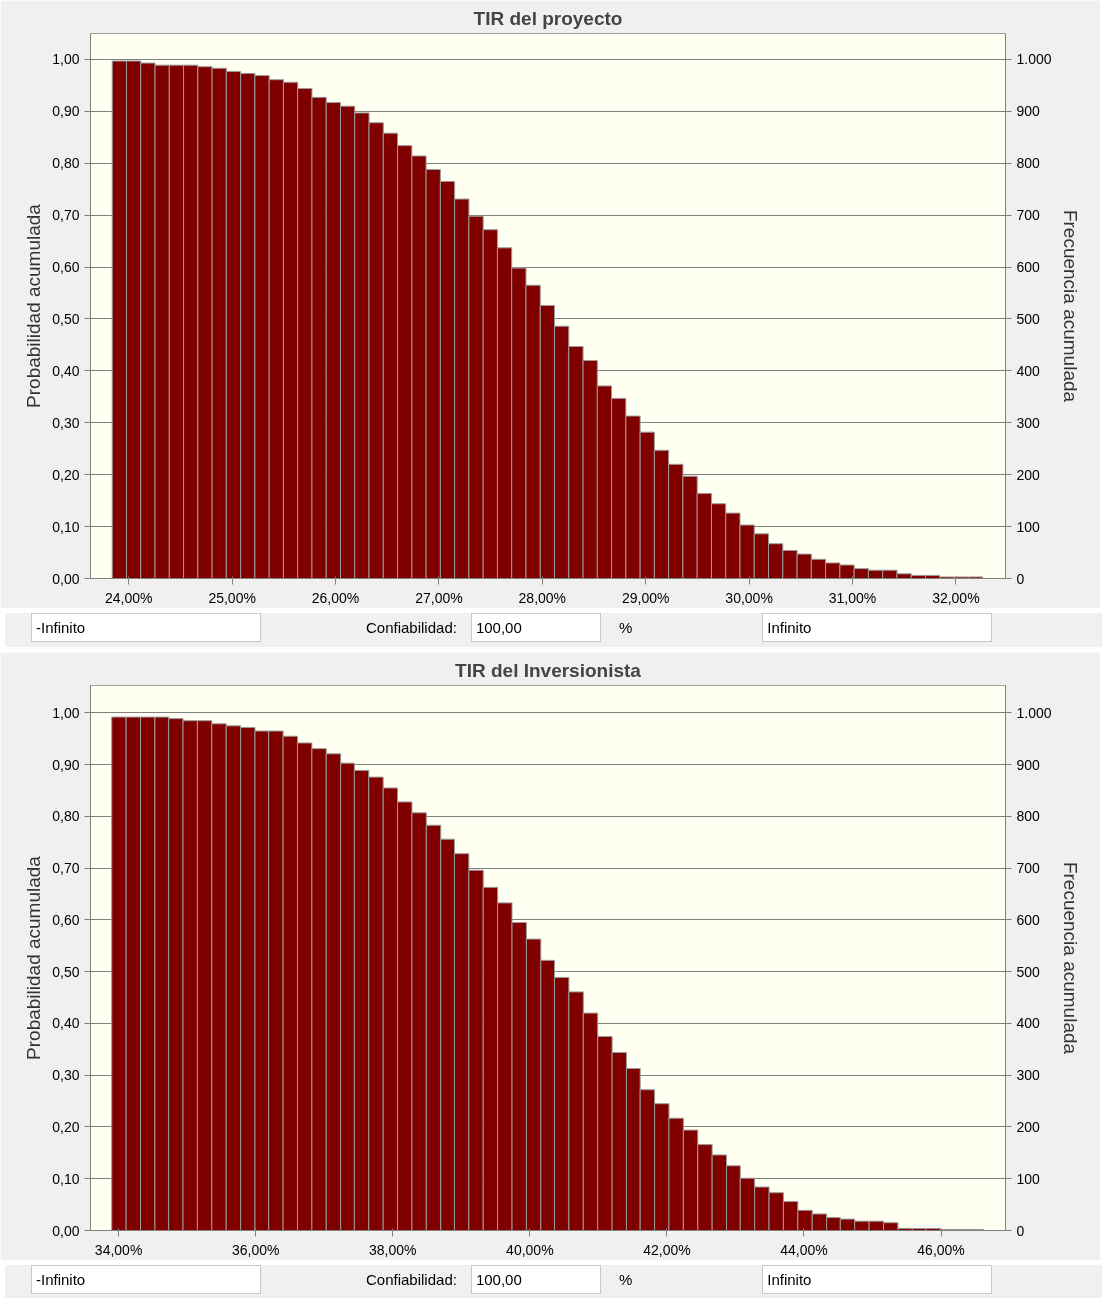 This screenshot has width=1102, height=1298. I want to click on x-tick-label: 28,00%, so click(542, 597).